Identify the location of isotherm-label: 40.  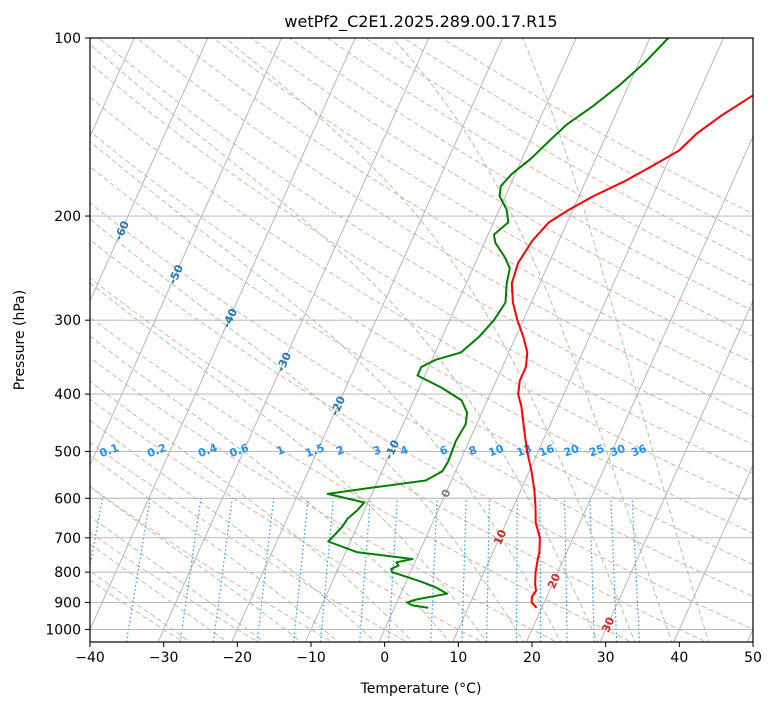
(662, 669).